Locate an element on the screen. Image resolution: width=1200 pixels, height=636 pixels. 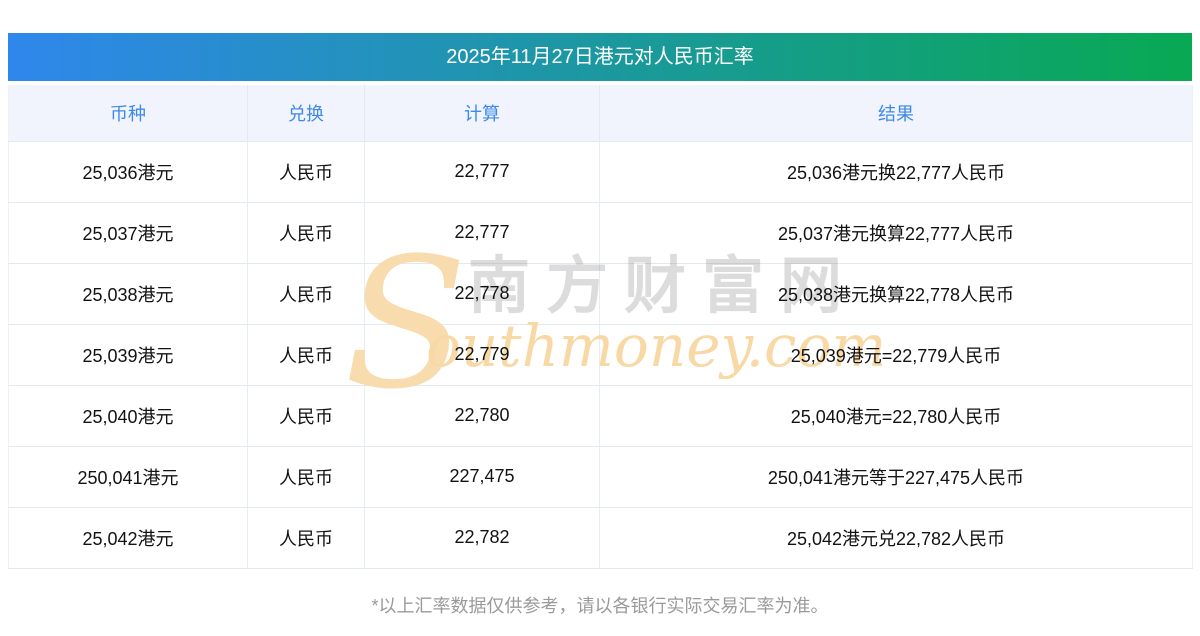
table-row: 25,040港元 人民币 22,780 25,040港元=22,780人民币 is located at coordinates (600, 416).